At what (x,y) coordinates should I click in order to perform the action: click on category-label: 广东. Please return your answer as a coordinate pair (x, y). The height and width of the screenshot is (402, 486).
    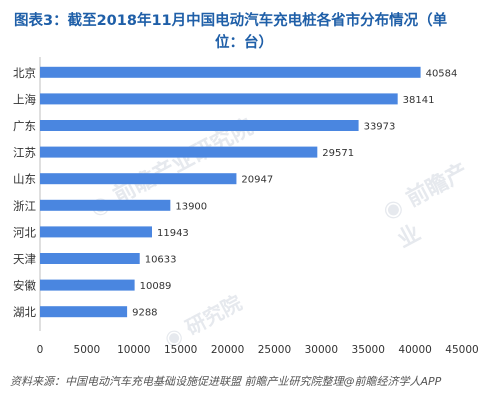
    Looking at the image, I should click on (24, 126).